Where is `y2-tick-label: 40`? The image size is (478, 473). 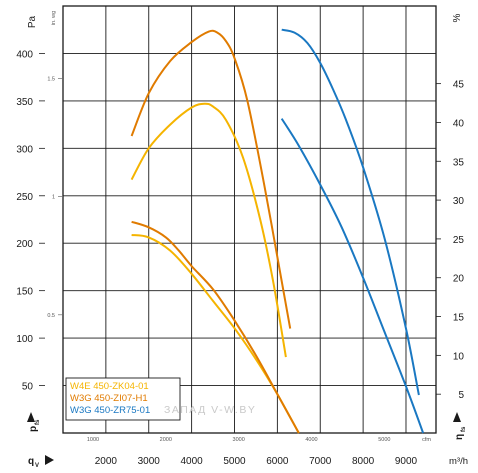 y2-tick-label: 40 is located at coordinates (459, 123).